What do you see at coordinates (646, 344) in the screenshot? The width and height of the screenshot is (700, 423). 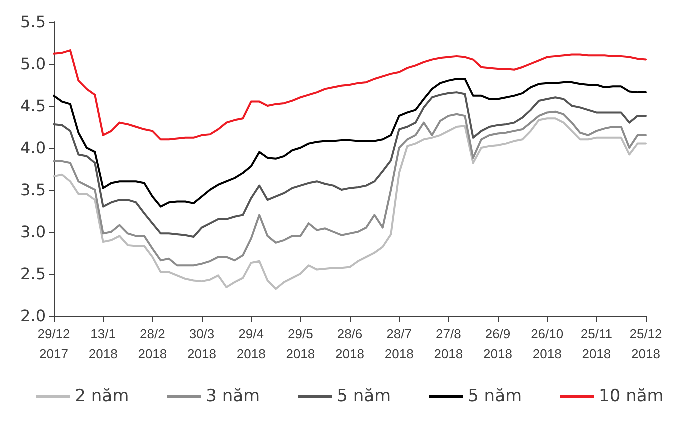 I see `x-tick-label: 25/12 2018` at bounding box center [646, 344].